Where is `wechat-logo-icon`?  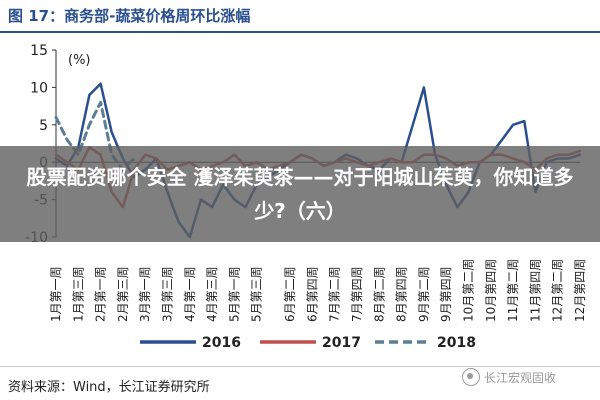 wechat-logo-icon is located at coordinates (471, 377).